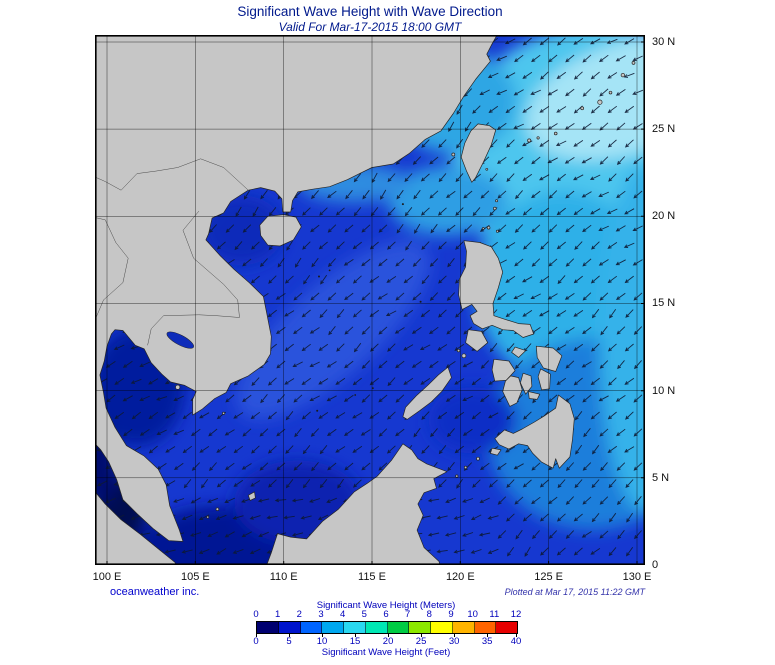  I want to click on lon-tick-label: 110 E, so click(283, 577).